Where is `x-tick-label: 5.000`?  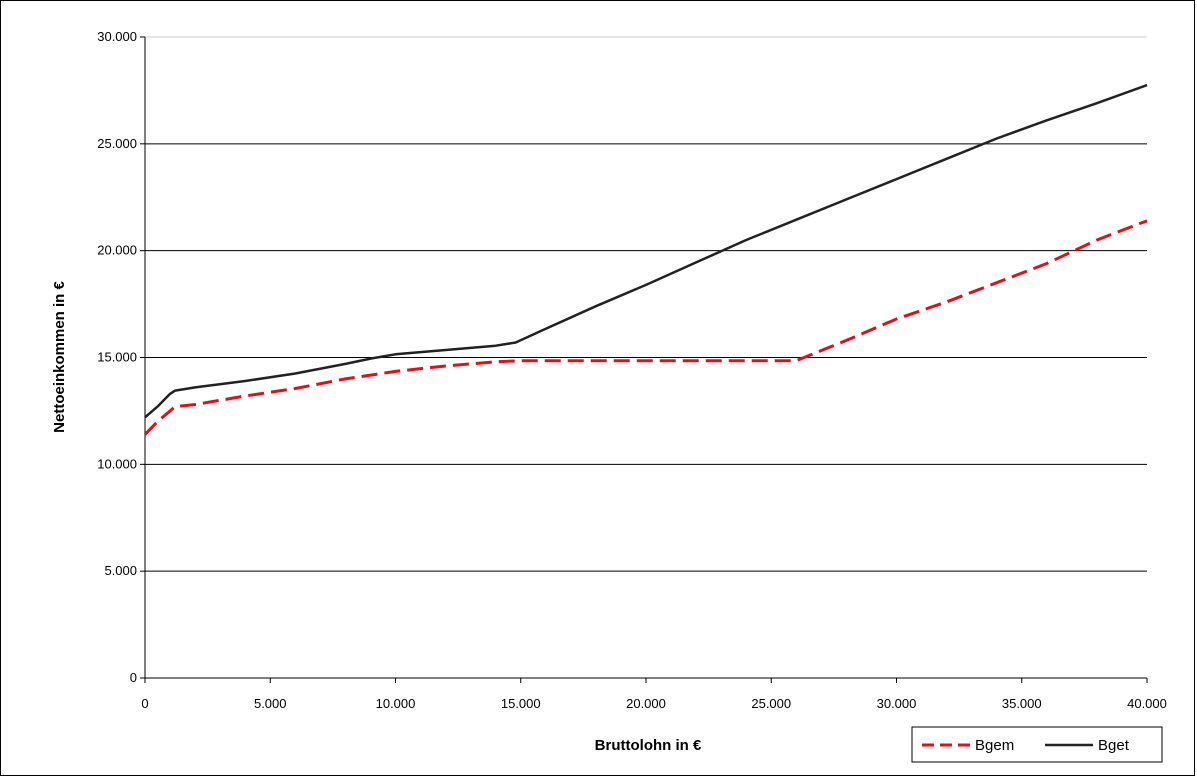
x-tick-label: 5.000 is located at coordinates (270, 703).